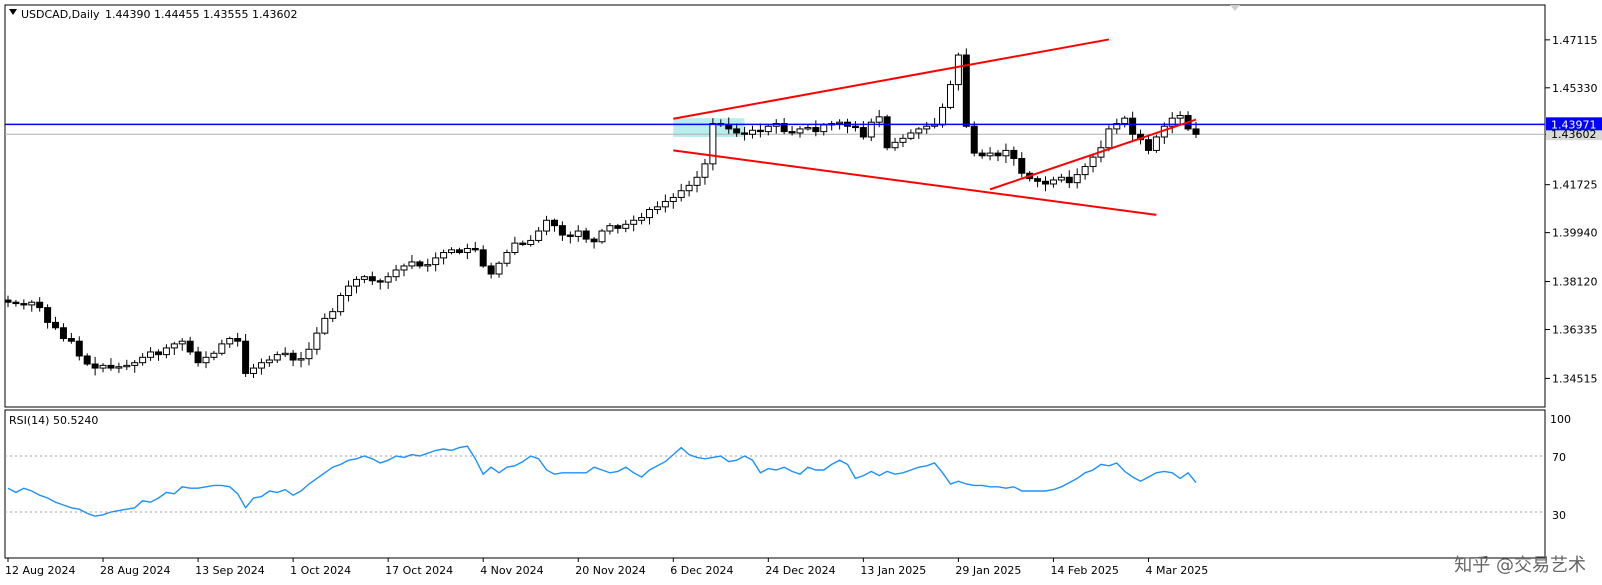 The image size is (1602, 585). Describe the element at coordinates (320, 570) in the screenshot. I see `time-tick-label: 1 Oct 2024` at that location.